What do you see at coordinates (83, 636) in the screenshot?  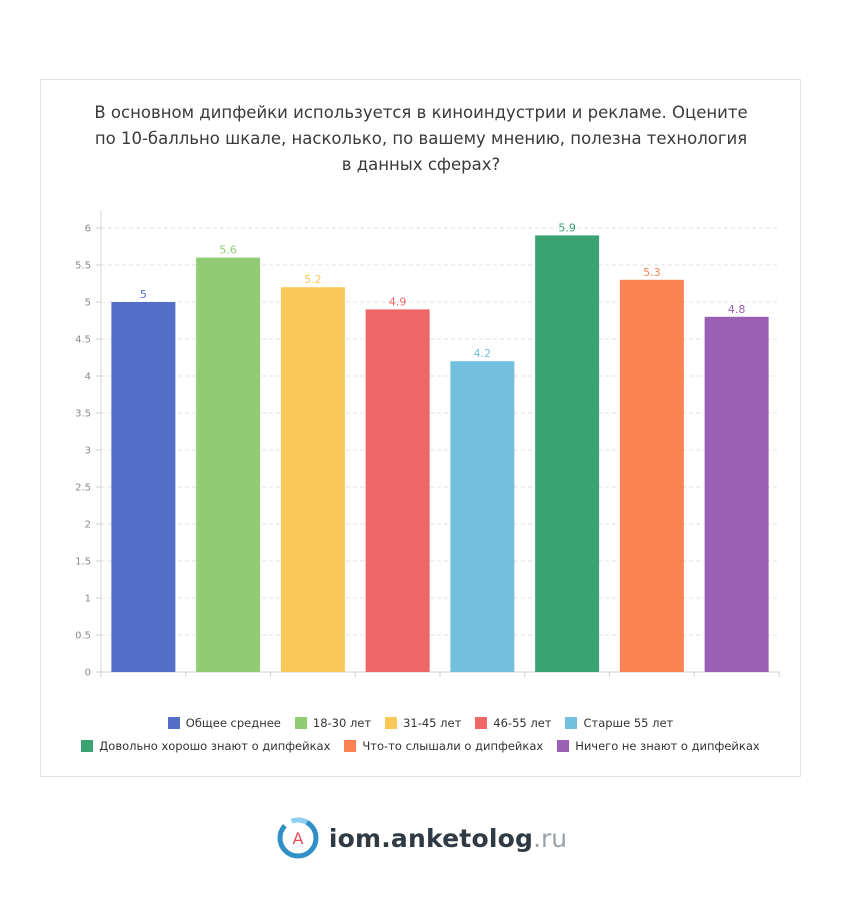 I see `y-tick-label: 0.5` at bounding box center [83, 636].